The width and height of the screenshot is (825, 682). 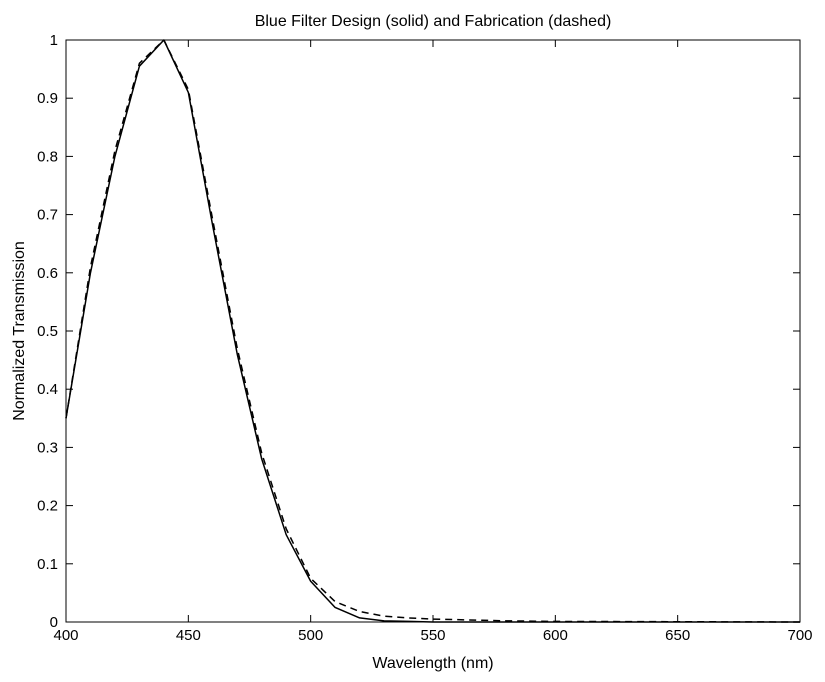 What do you see at coordinates (19, 331) in the screenshot?
I see `y-axis-label: Normalized Transmission` at bounding box center [19, 331].